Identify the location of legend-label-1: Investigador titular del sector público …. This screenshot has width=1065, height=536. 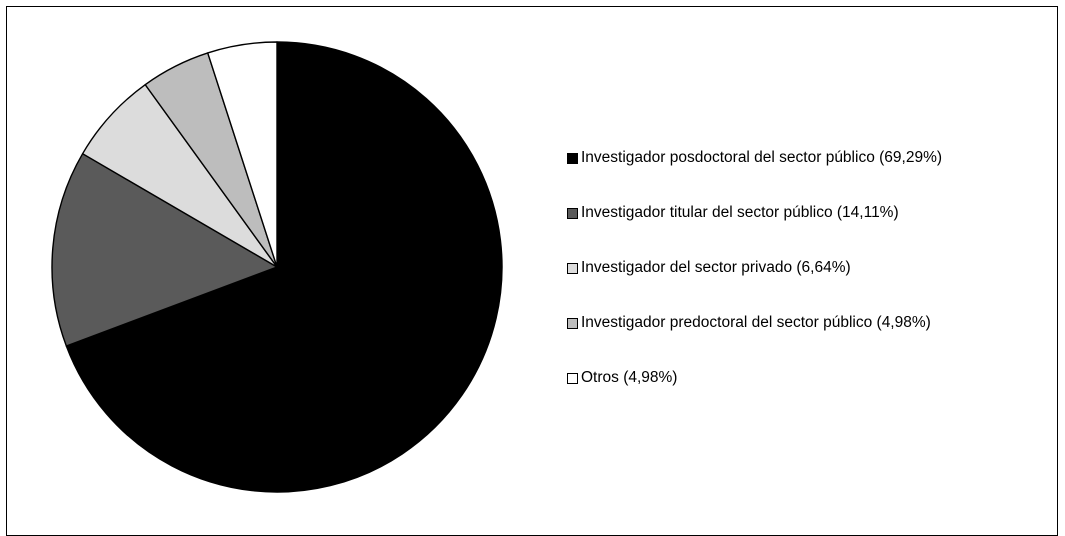
(740, 212).